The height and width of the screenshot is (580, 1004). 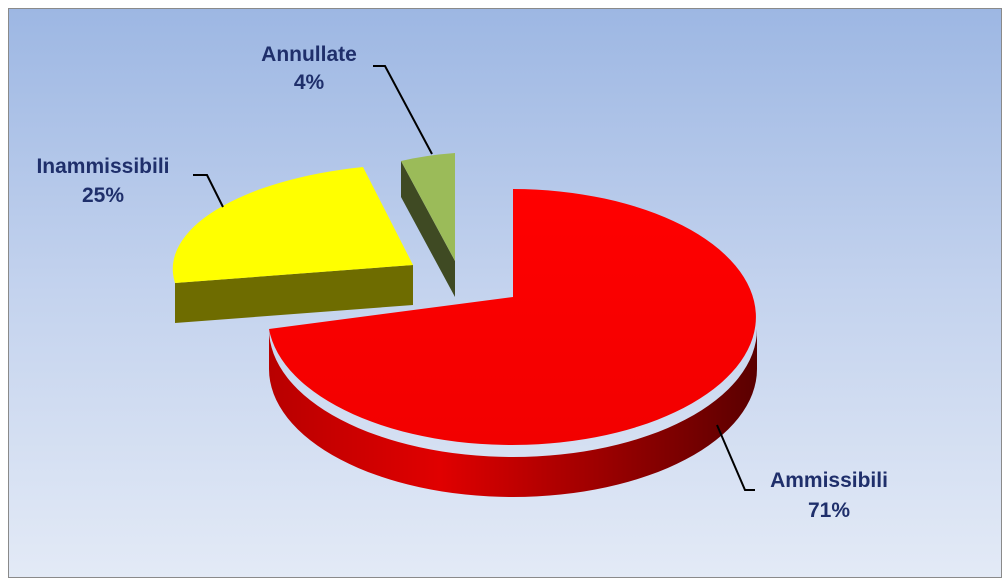 I want to click on slice-annullate, so click(x=428, y=225).